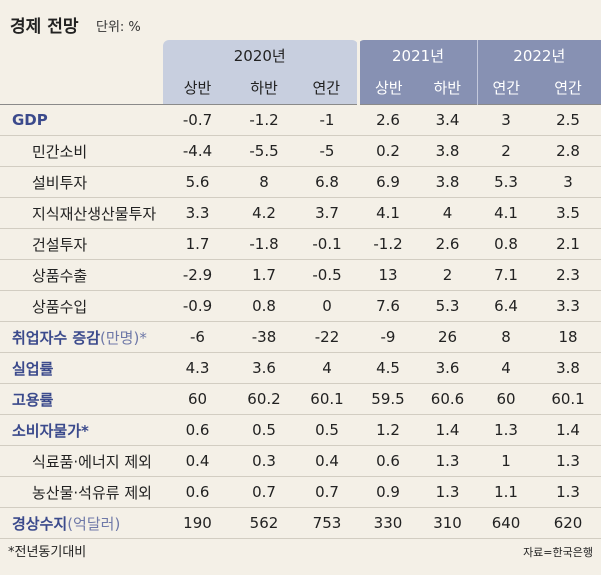 The image size is (601, 575). What do you see at coordinates (568, 213) in the screenshot?
I see `cell: 3.5` at bounding box center [568, 213].